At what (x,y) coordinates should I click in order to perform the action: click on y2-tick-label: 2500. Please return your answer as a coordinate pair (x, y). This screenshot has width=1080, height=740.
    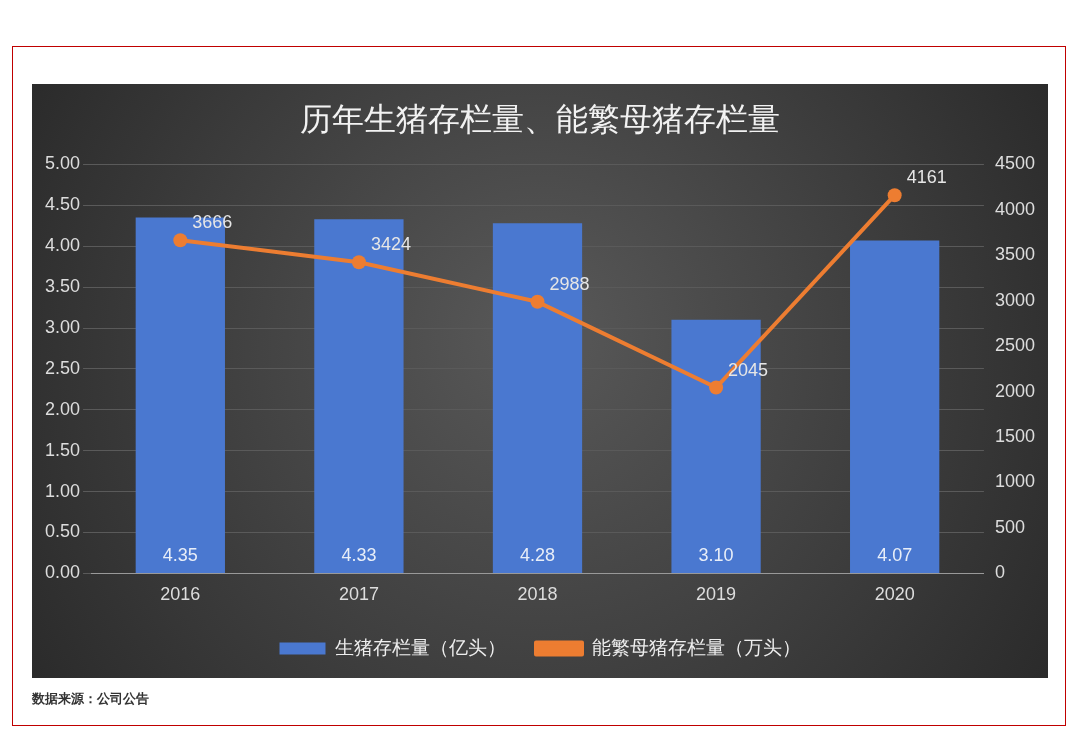
    Looking at the image, I should click on (1014, 345).